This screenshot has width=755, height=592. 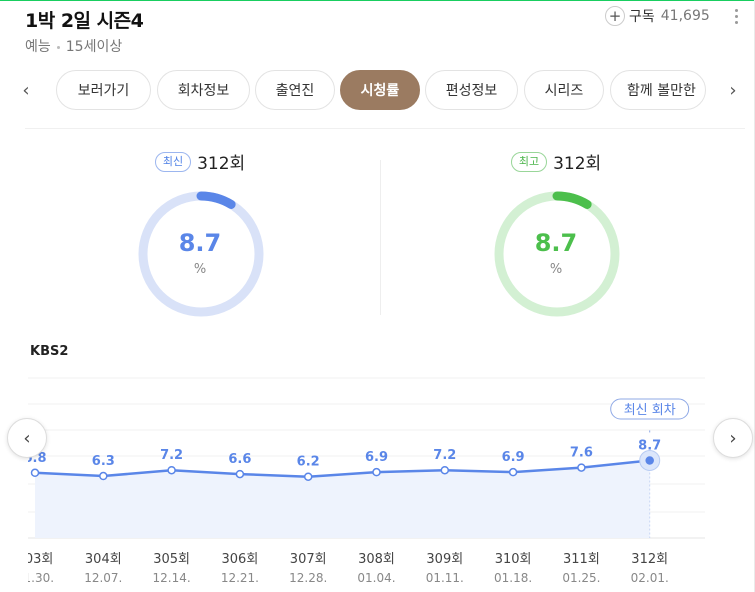 I want to click on chart-next-button: ›, so click(x=733, y=438).